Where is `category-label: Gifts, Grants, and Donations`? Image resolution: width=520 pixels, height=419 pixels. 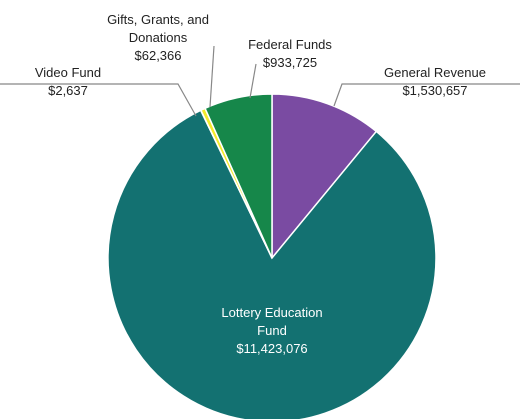 category-label: Gifts, Grants, and Donations is located at coordinates (158, 28).